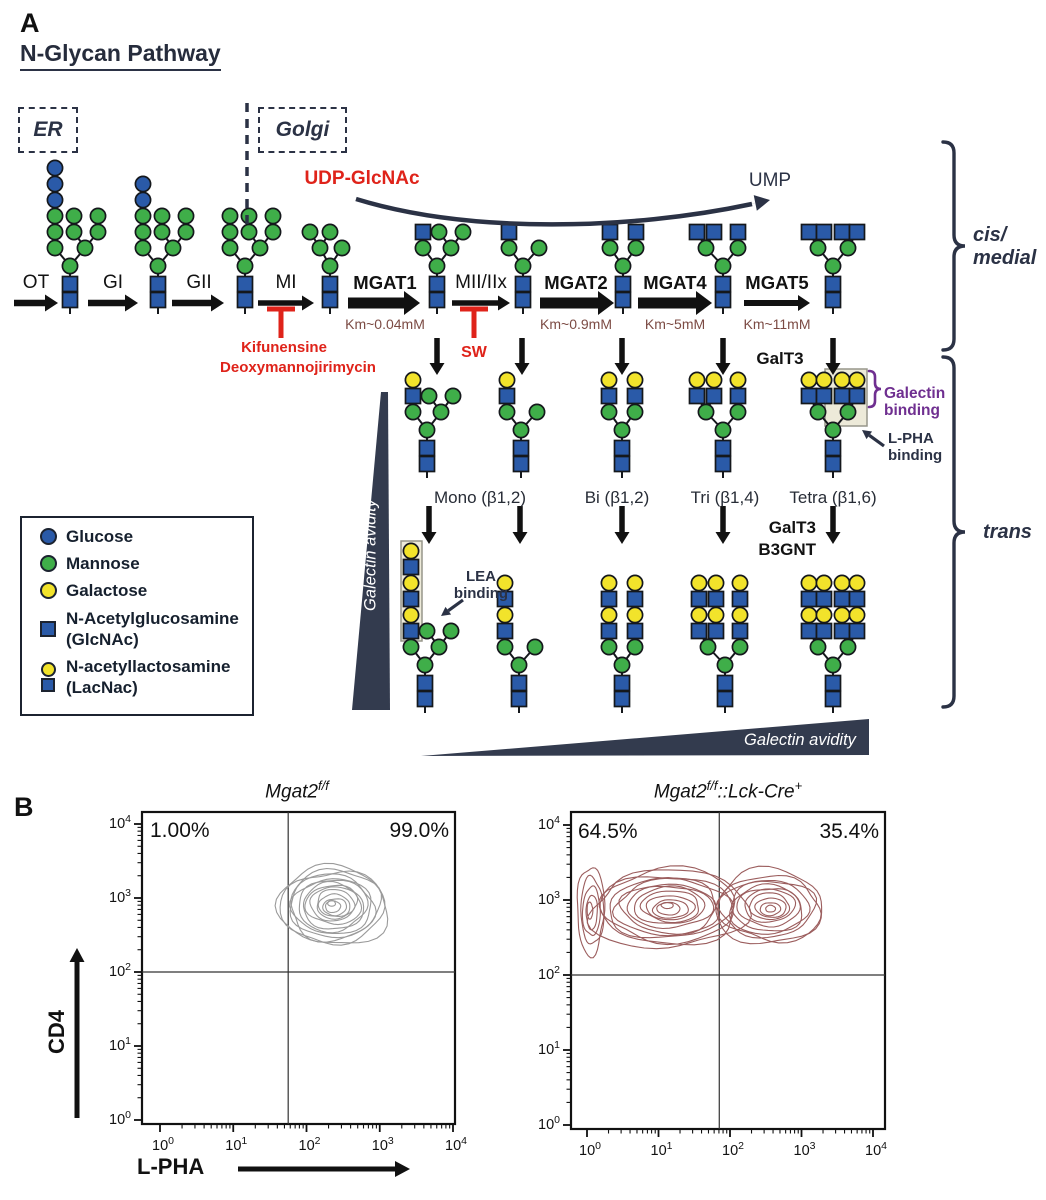 The width and height of the screenshot is (1046, 1200). I want to click on mannose-icon, so click(48, 563).